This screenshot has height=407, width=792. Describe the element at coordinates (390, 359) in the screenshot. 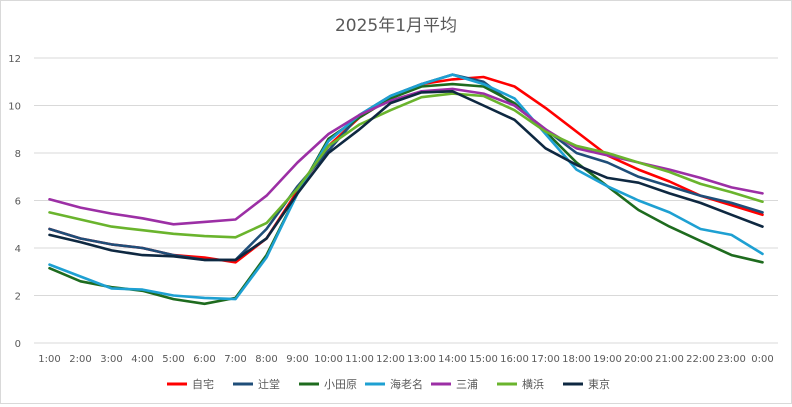

I see `x-tick-label: 12:00` at that location.